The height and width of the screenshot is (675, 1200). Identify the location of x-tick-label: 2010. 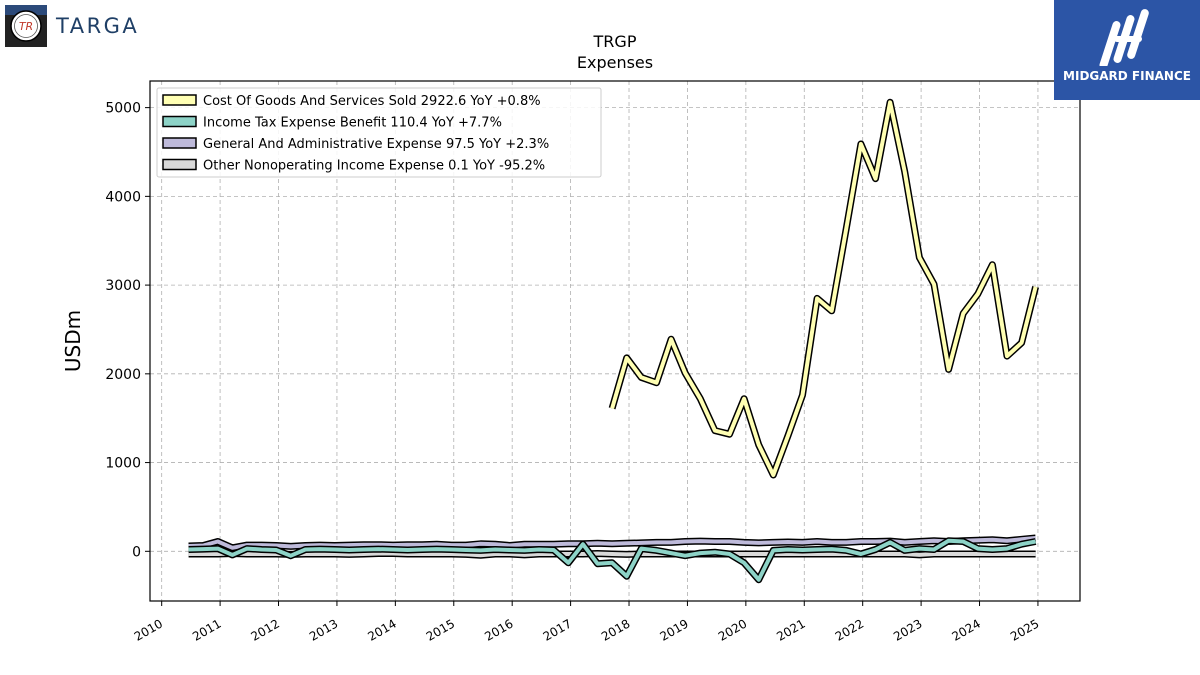
(148, 629).